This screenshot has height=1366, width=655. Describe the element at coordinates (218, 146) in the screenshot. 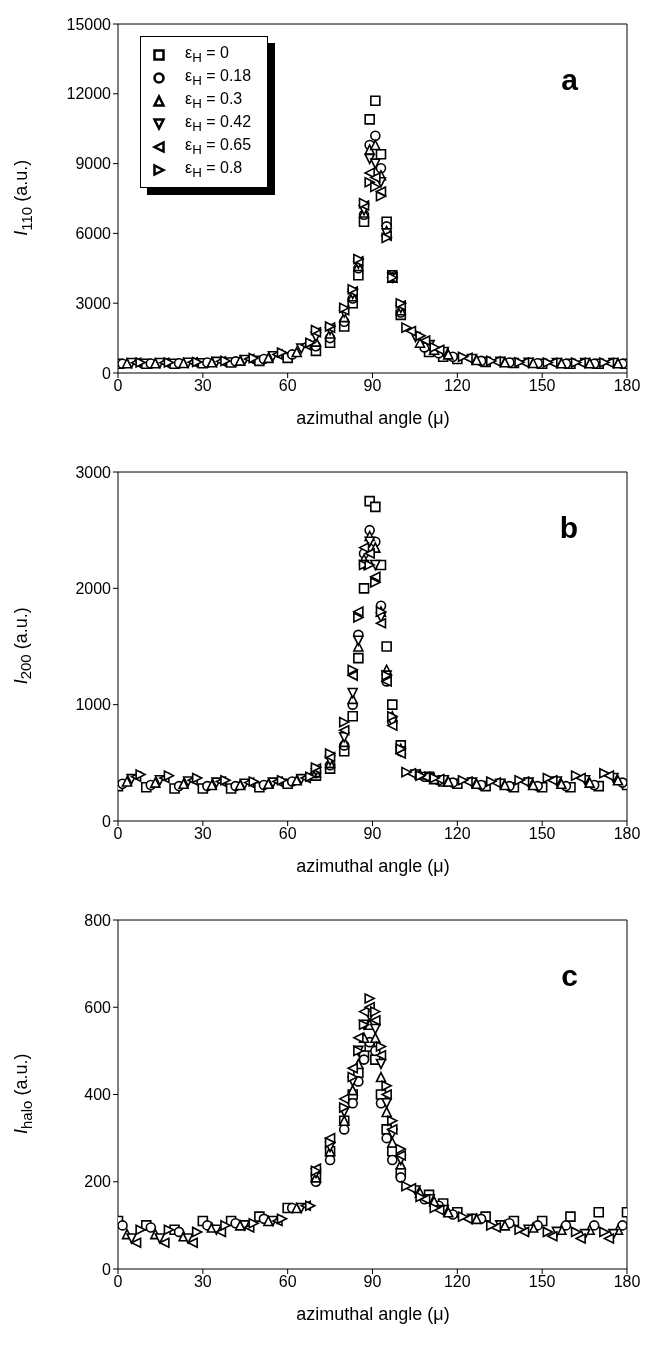

I see `legend-label: ε$_{H}$ = 0.65` at that location.